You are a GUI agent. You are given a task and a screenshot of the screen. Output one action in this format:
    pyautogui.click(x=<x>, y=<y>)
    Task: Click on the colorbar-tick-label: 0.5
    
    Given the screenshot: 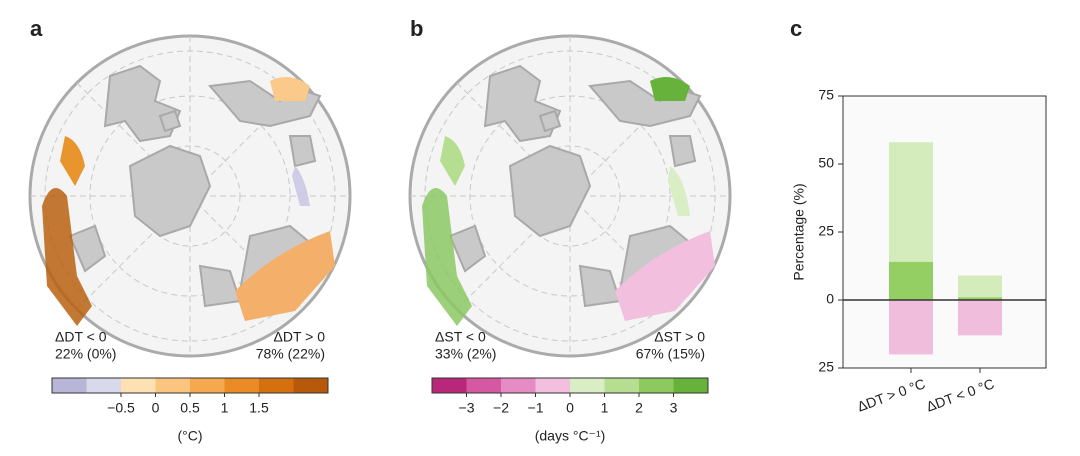 What is the action you would take?
    pyautogui.click(x=190, y=408)
    